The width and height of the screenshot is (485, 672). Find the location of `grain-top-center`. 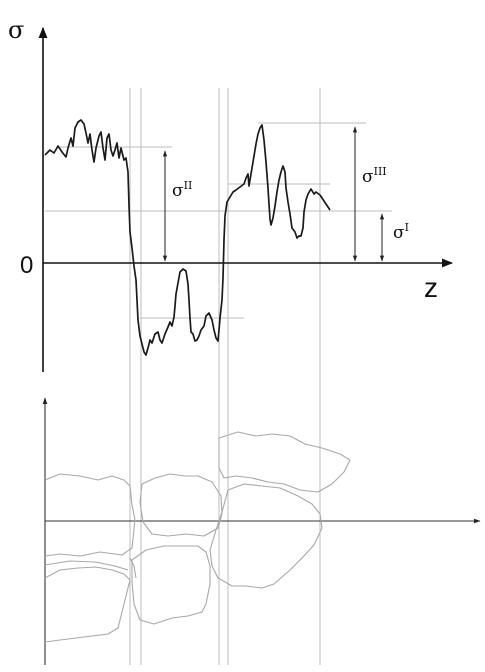

grain-top-center is located at coordinates (181, 505).